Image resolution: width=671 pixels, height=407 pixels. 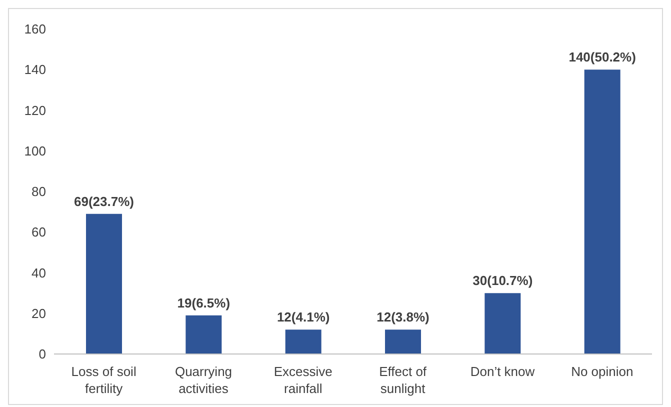 I want to click on y-tick-label: 60, so click(x=39, y=232).